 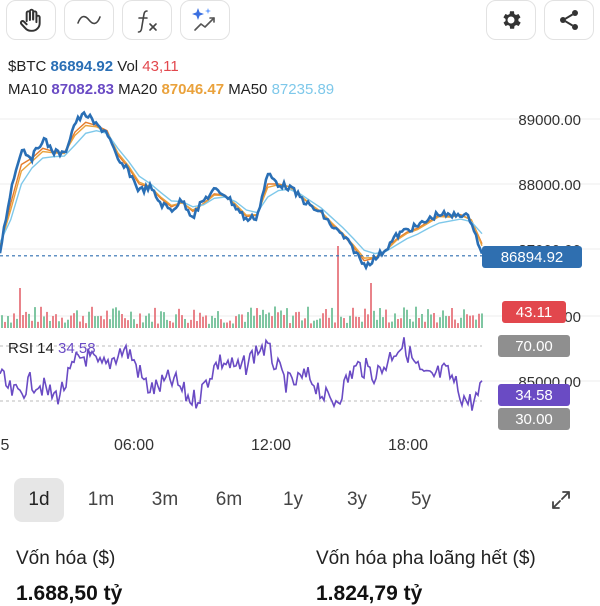 What do you see at coordinates (532, 257) in the screenshot?
I see `current-price-tag: 86894.92` at bounding box center [532, 257].